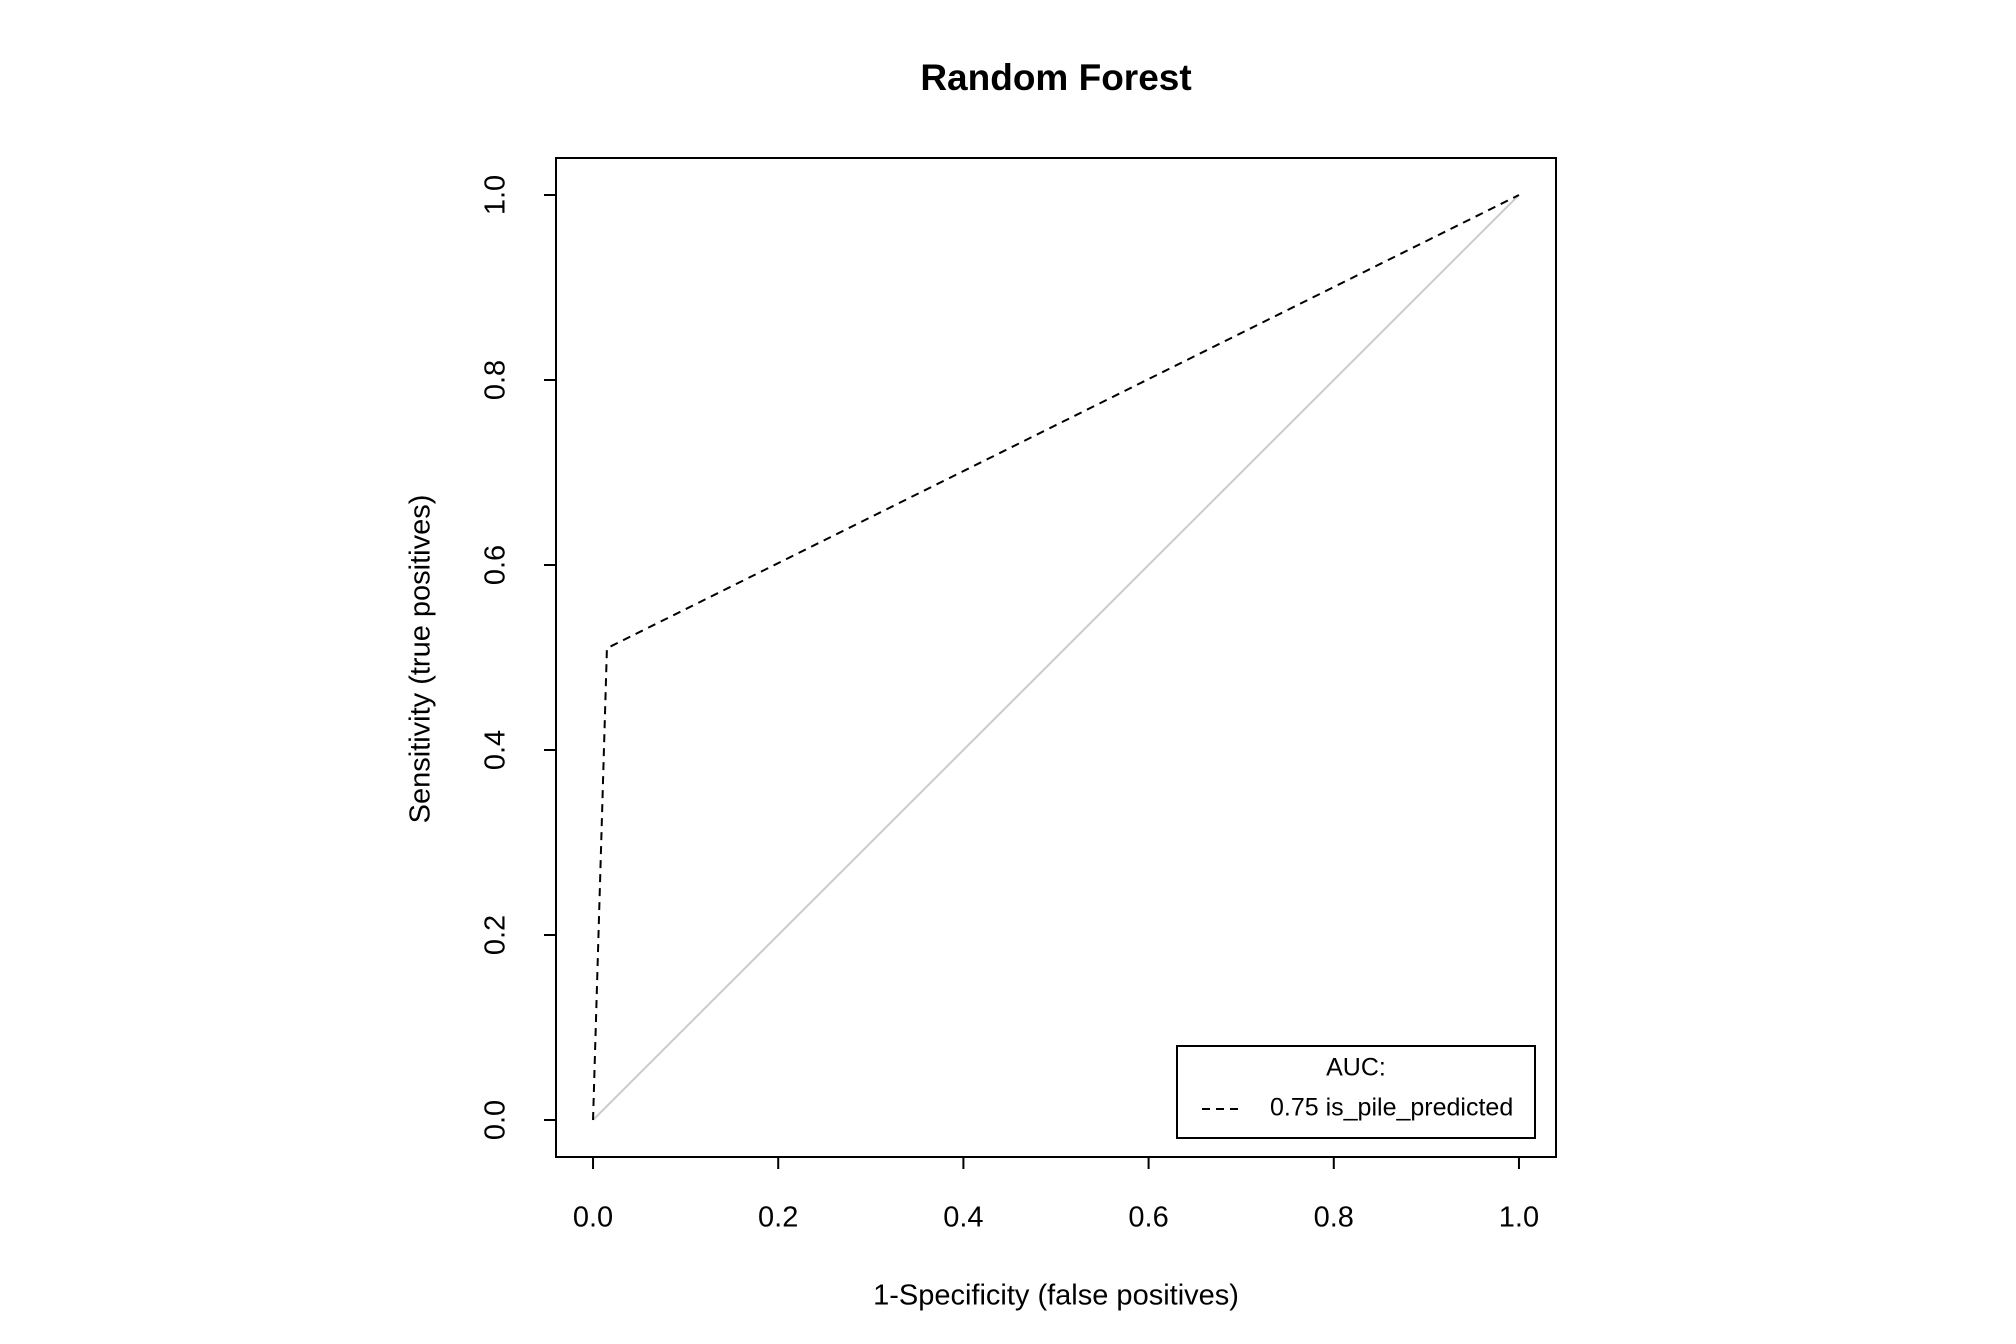 Image resolution: width=2016 pixels, height=1344 pixels. Describe the element at coordinates (1356, 1068) in the screenshot. I see `legend-title: AUC:` at that location.